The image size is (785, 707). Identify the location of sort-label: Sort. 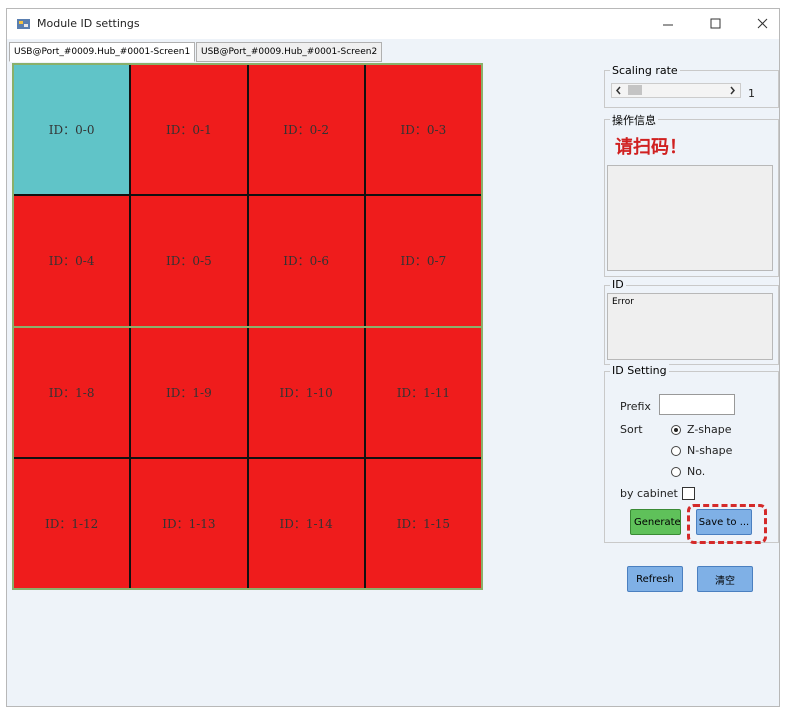
(631, 429).